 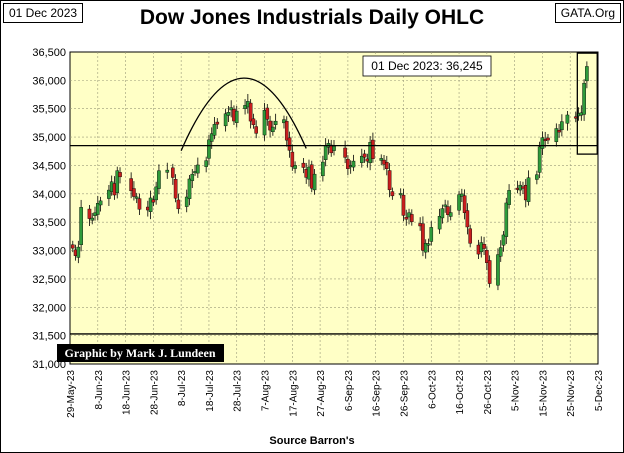 I want to click on y-tick-label: 35,500, so click(x=49, y=110).